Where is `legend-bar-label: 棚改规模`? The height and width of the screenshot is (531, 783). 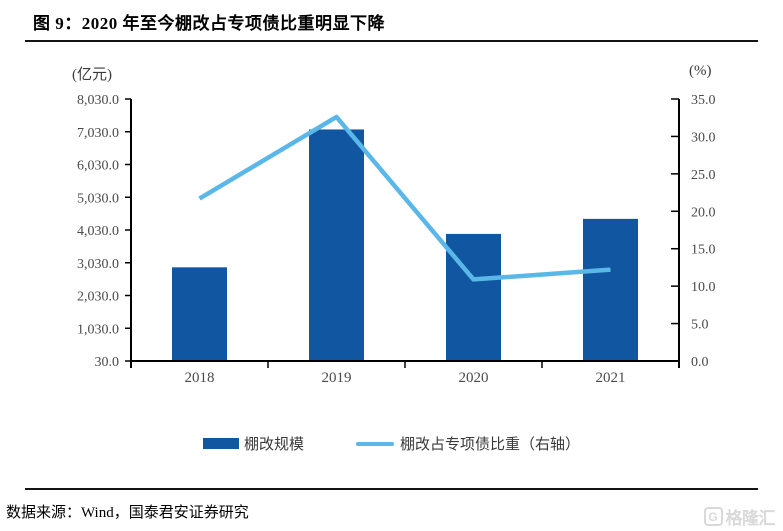
legend-bar-label: 棚改规模 is located at coordinates (273, 445).